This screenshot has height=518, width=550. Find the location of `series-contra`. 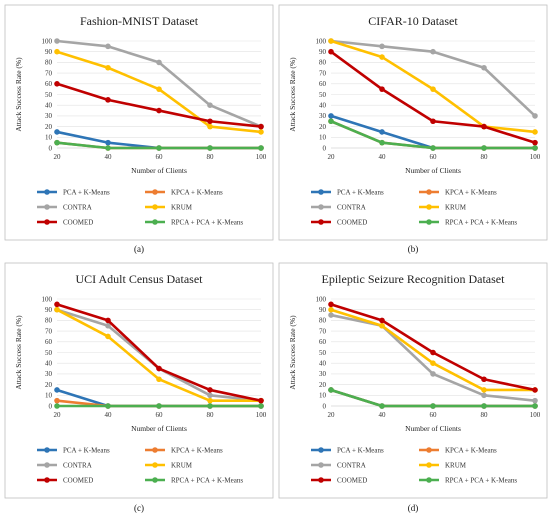

series-contra is located at coordinates (433, 78).